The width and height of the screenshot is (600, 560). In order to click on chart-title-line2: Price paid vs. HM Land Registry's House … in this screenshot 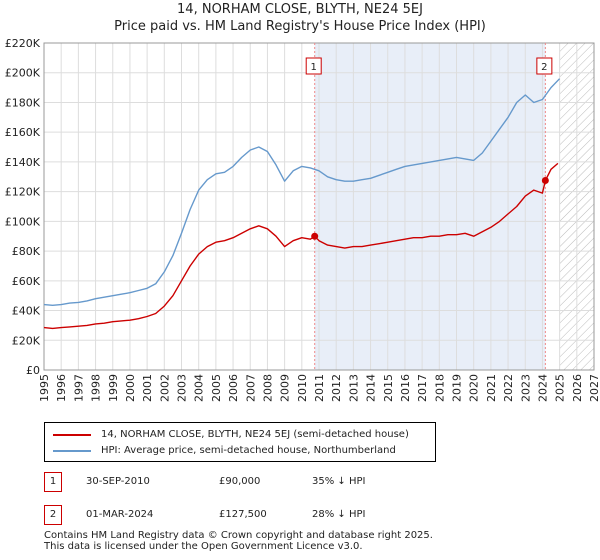, I will do `click(300, 26)`.